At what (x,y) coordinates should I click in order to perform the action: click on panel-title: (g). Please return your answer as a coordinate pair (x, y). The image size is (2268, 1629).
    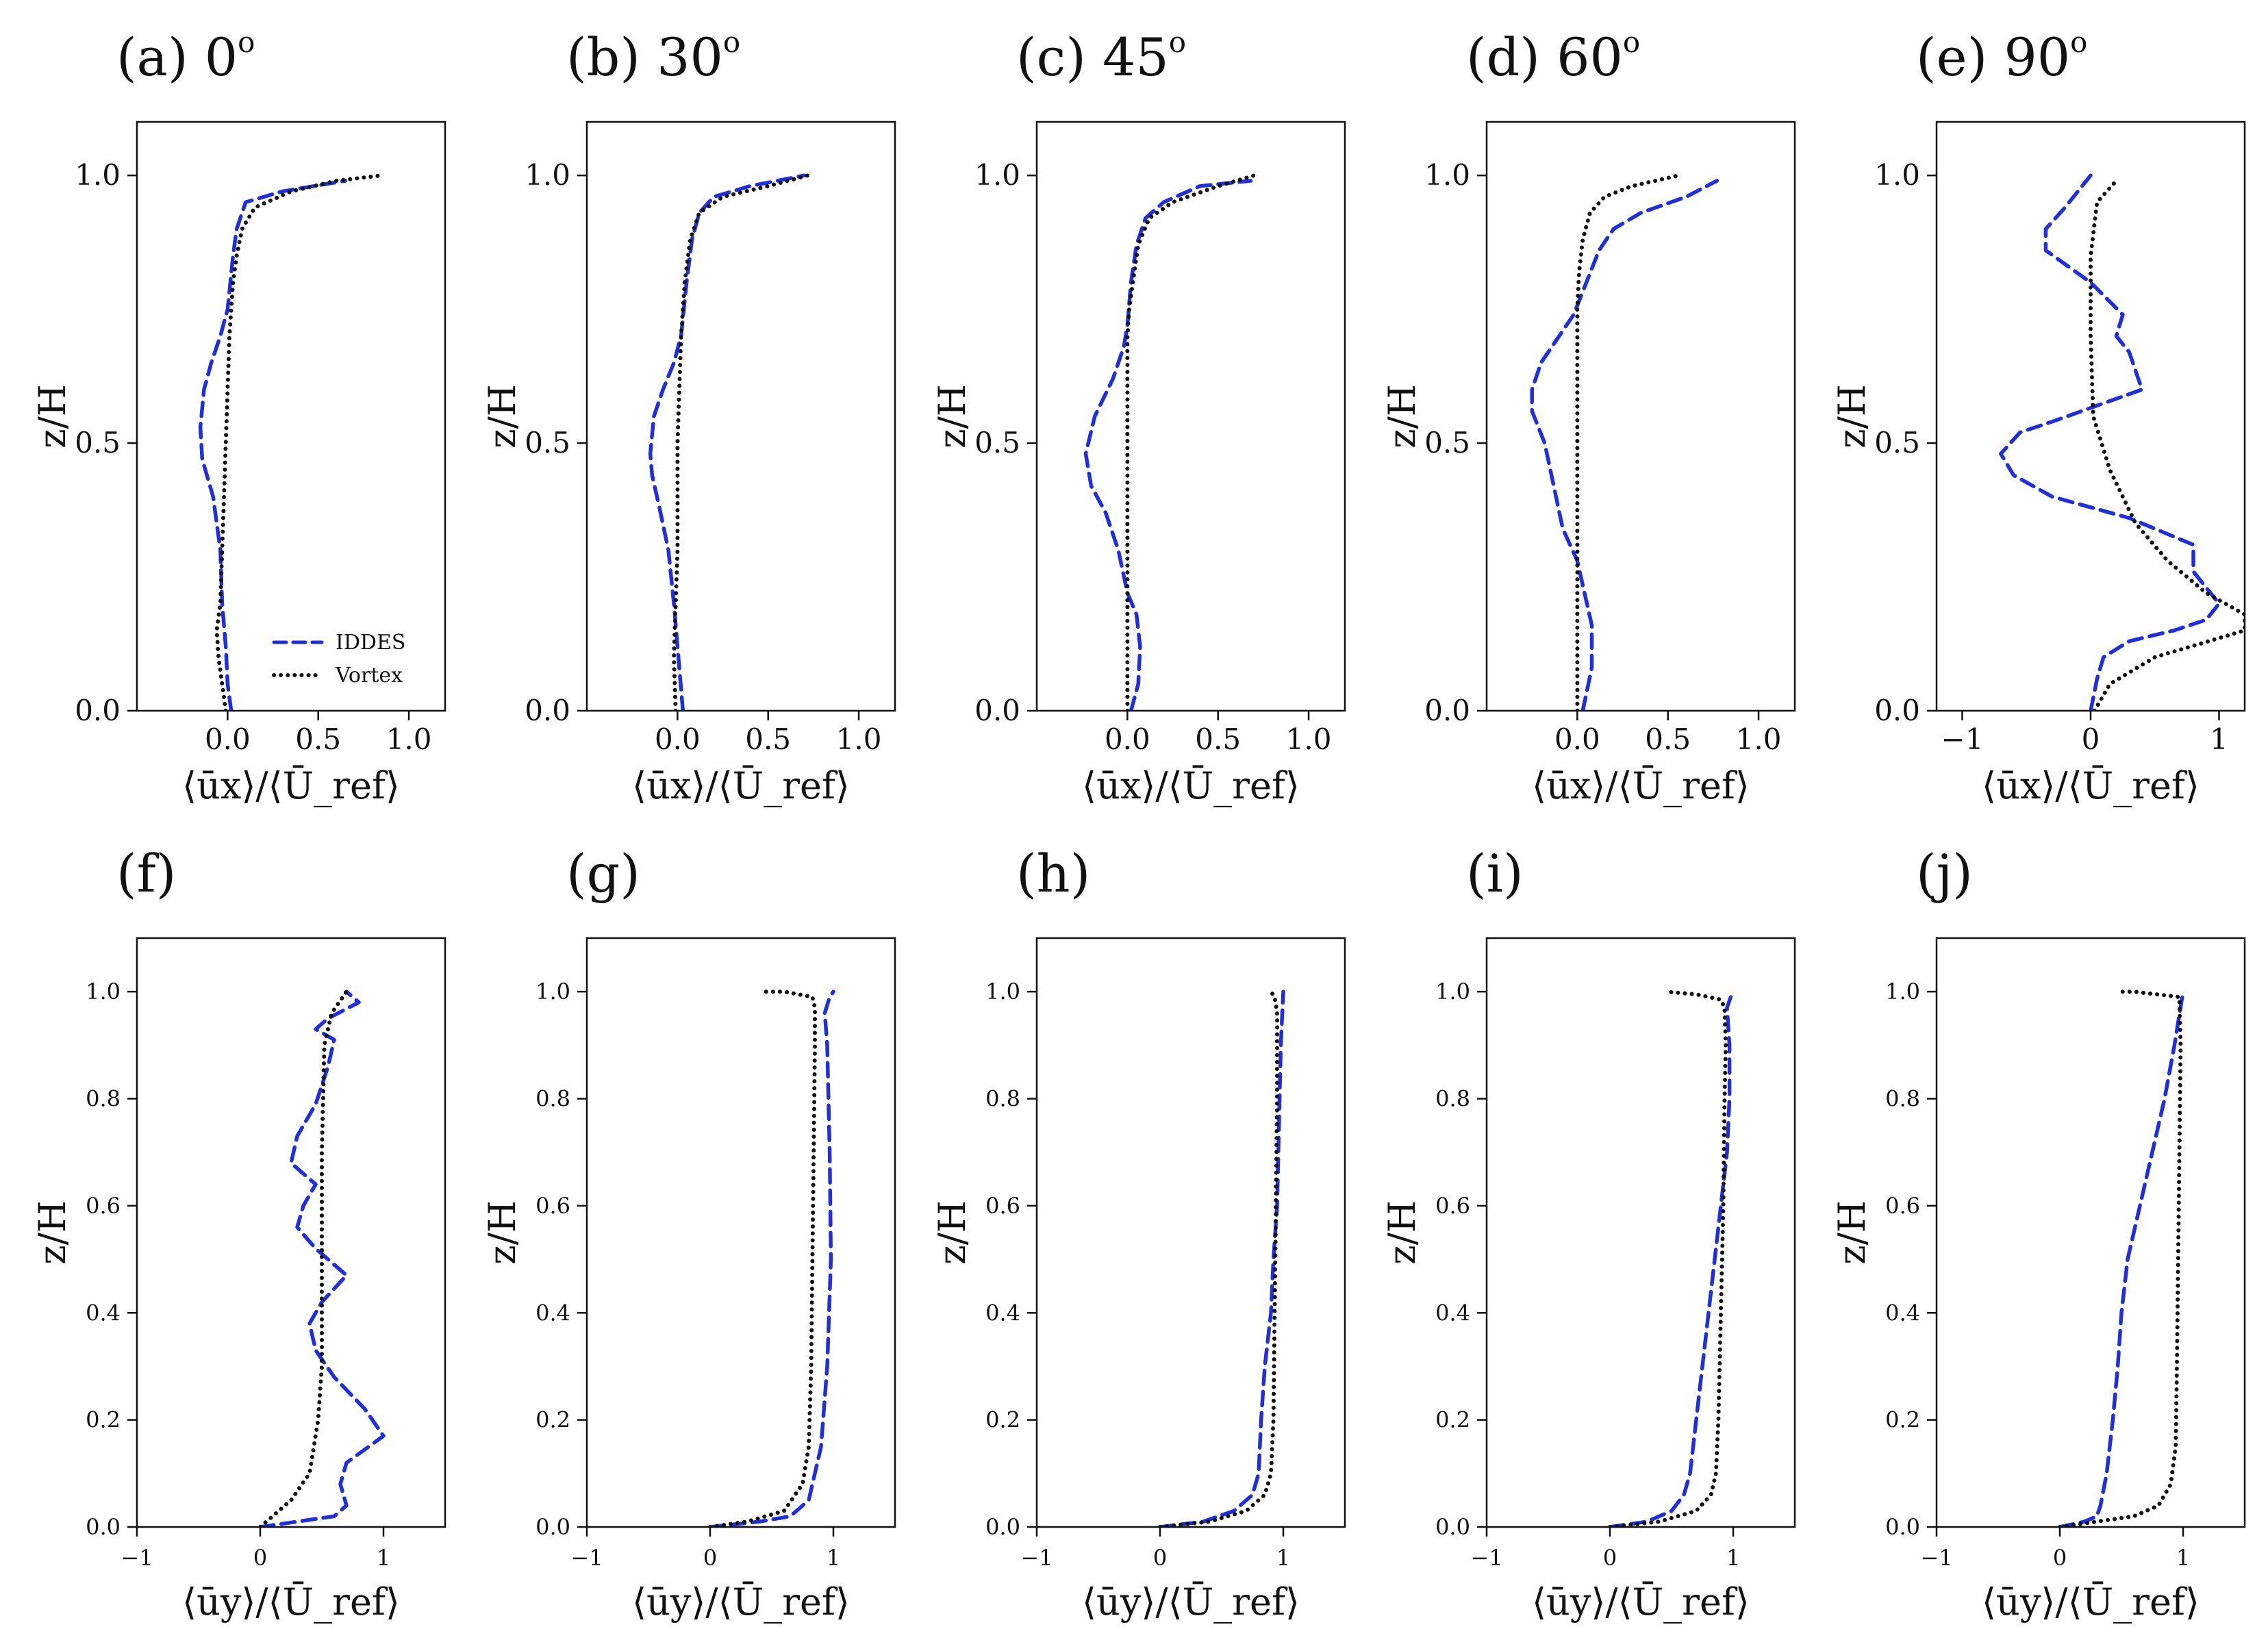
    Looking at the image, I should click on (603, 873).